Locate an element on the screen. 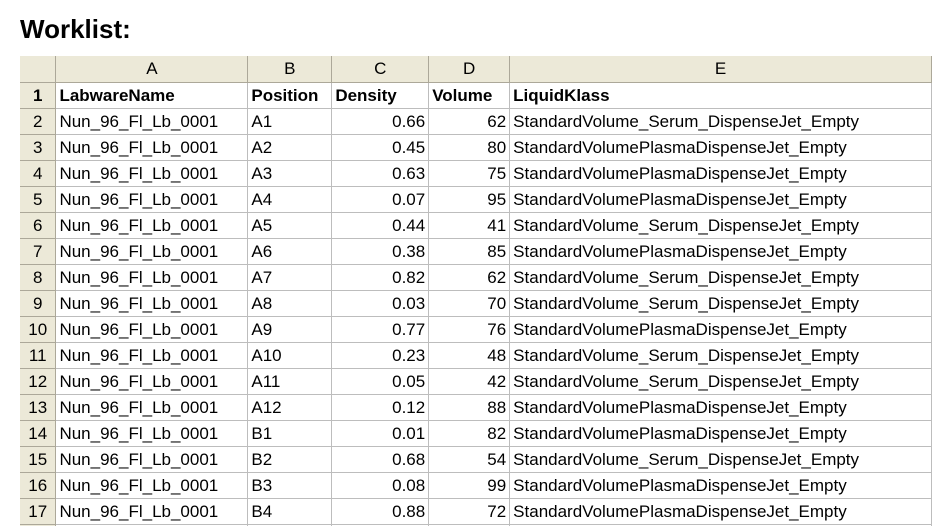  cell-position: A1 is located at coordinates (290, 121).